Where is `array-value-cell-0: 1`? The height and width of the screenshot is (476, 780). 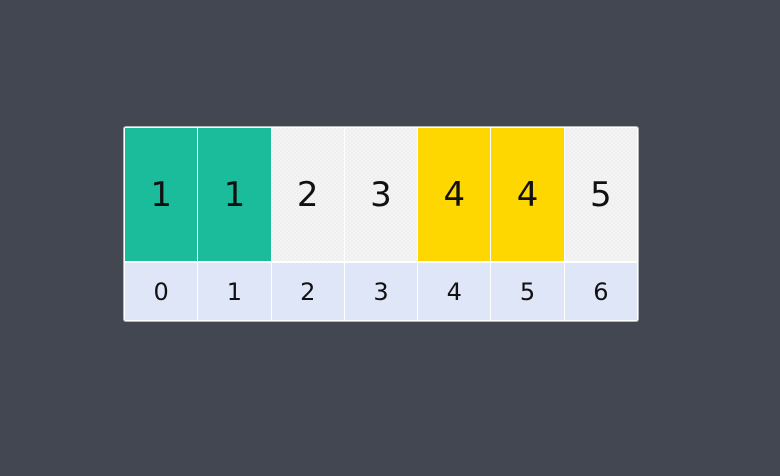 array-value-cell-0: 1 is located at coordinates (161, 194).